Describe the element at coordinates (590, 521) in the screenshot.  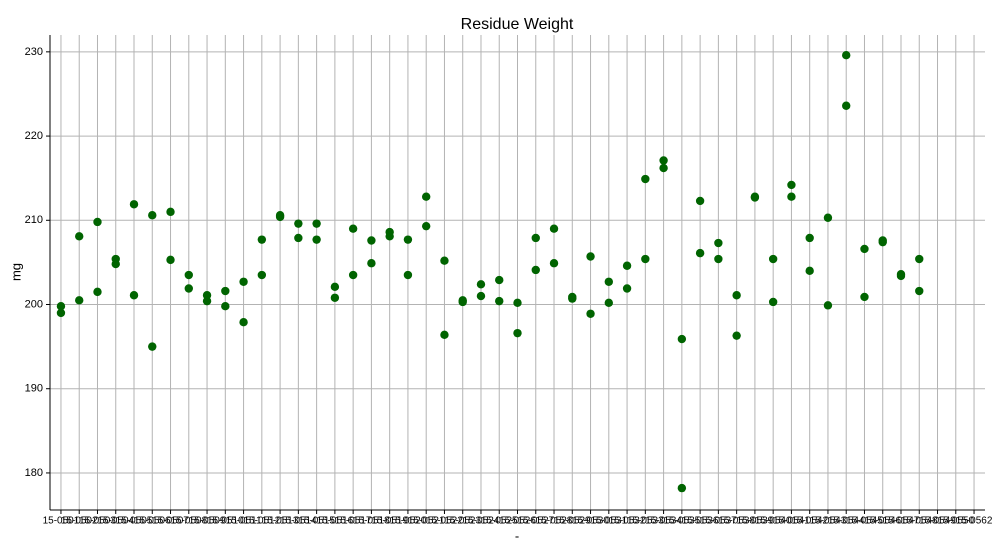
I see `x-tick-label: 15-0530` at that location.